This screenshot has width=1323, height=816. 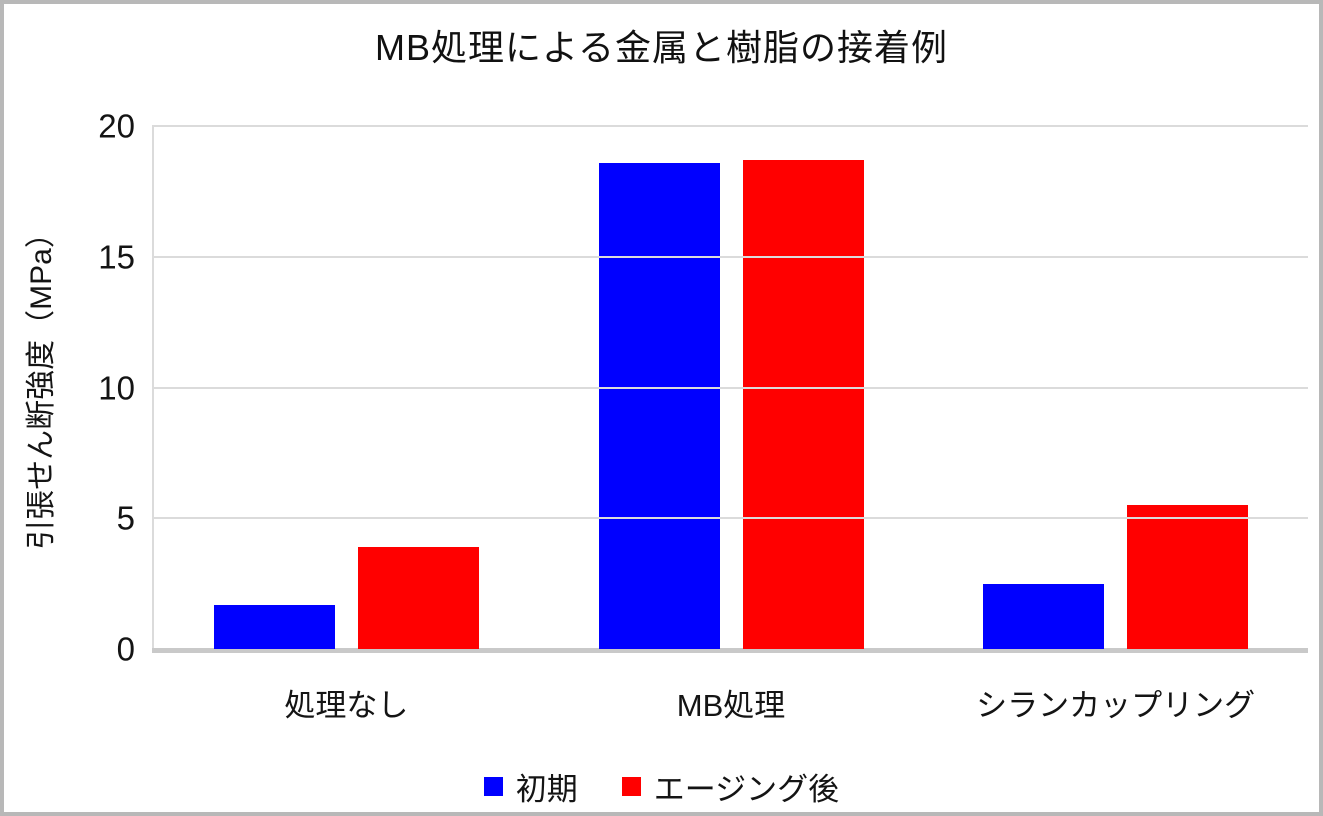 What do you see at coordinates (125, 649) in the screenshot?
I see `y-tick-label: 0` at bounding box center [125, 649].